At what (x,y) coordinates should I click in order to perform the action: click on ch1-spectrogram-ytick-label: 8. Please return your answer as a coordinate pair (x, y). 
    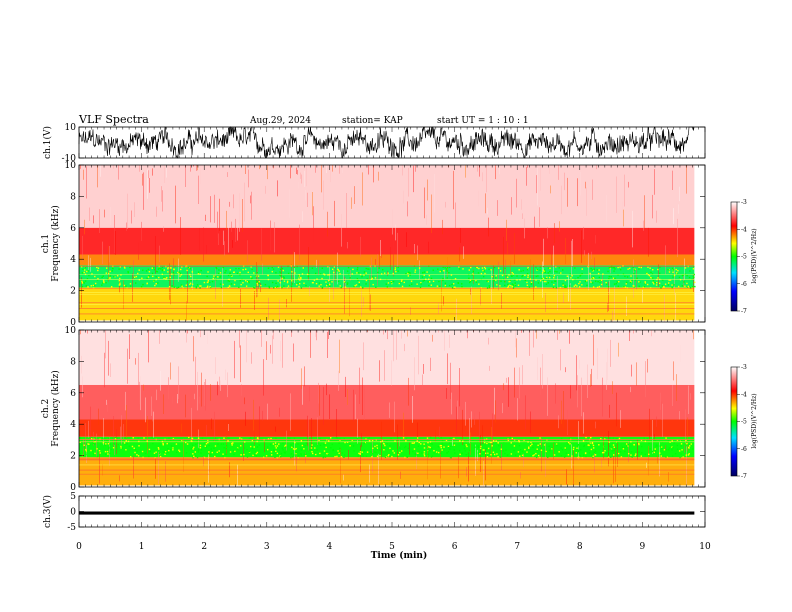
    Looking at the image, I should click on (73, 197).